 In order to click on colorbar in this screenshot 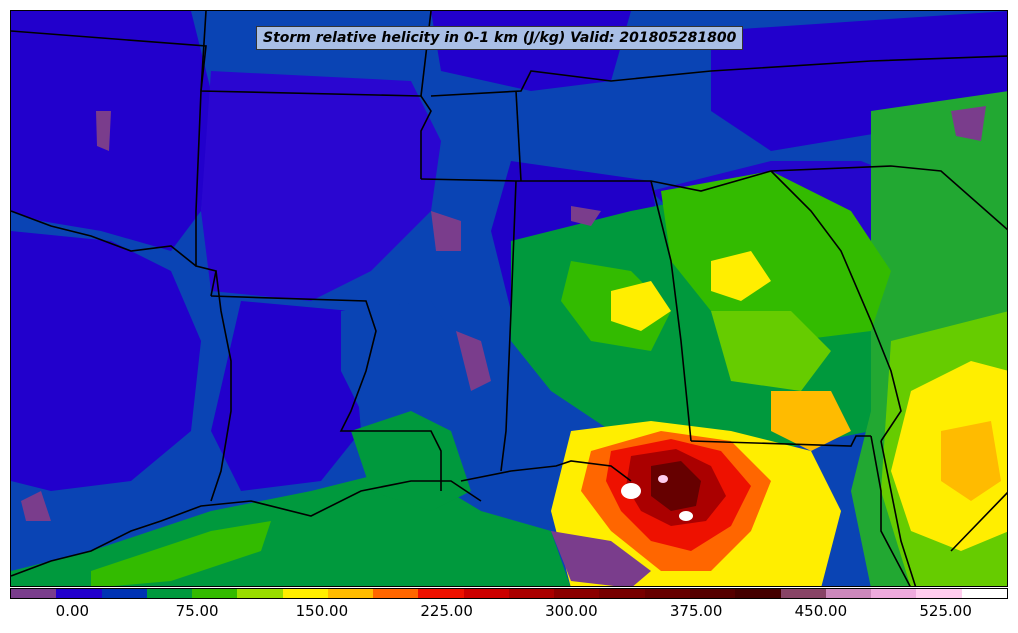, I will do `click(509, 593)`.